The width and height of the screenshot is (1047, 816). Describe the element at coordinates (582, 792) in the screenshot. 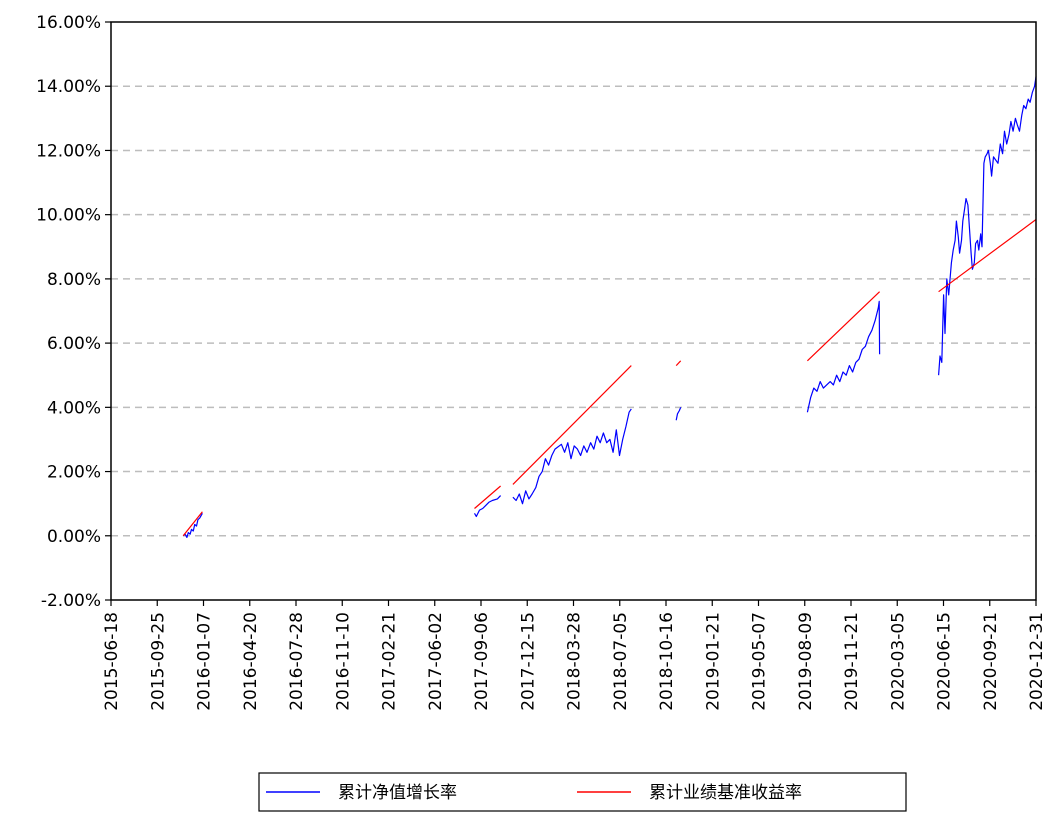

I see `legend: 累计净值增长率 累计业绩基准收益率` at that location.